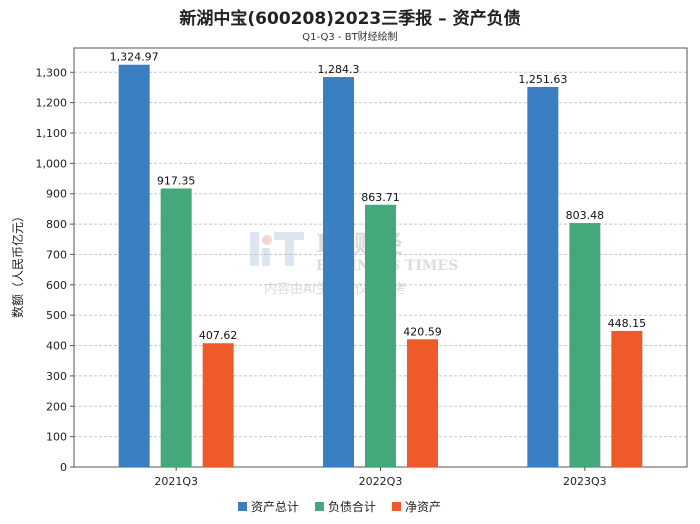 This screenshot has width=700, height=524. What do you see at coordinates (52, 72) in the screenshot?
I see `y-tick-label: 1,300` at bounding box center [52, 72].